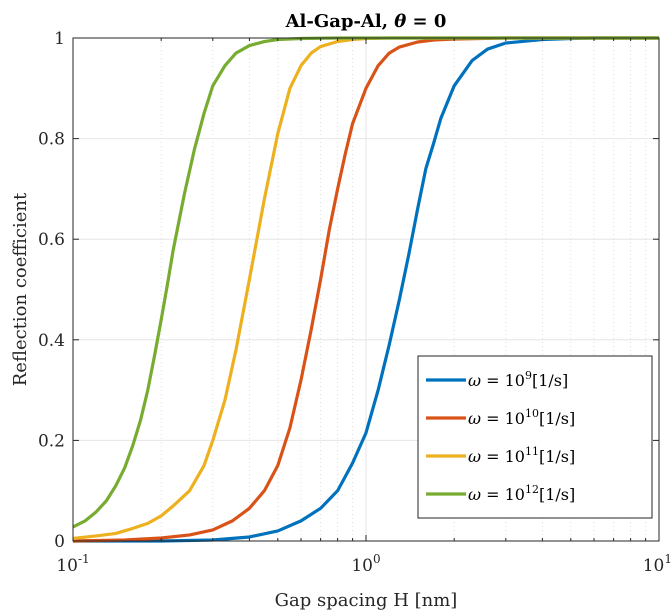 The height and width of the screenshot is (616, 672). Describe the element at coordinates (521, 455) in the screenshot. I see `legend-label: ω = 1011[1/s]` at that location.